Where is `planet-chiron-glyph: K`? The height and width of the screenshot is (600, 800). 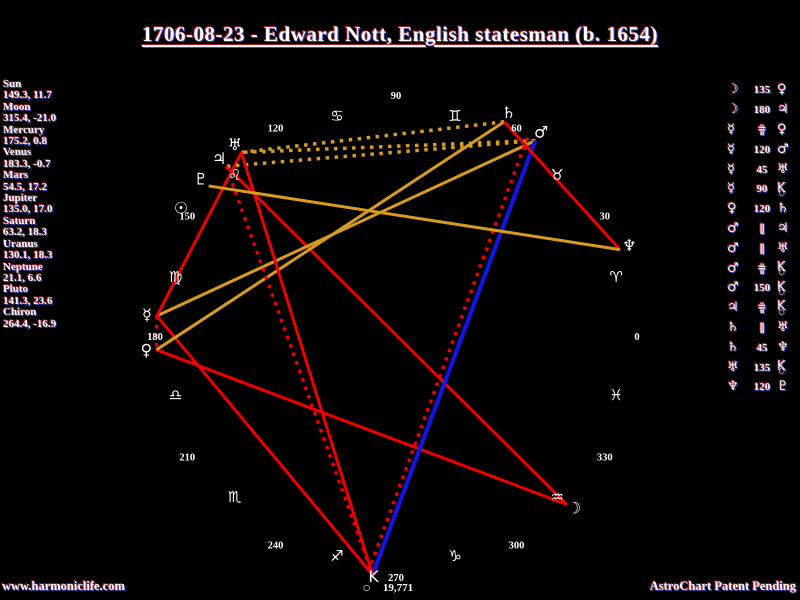 planet-chiron-glyph: K is located at coordinates (373, 576).